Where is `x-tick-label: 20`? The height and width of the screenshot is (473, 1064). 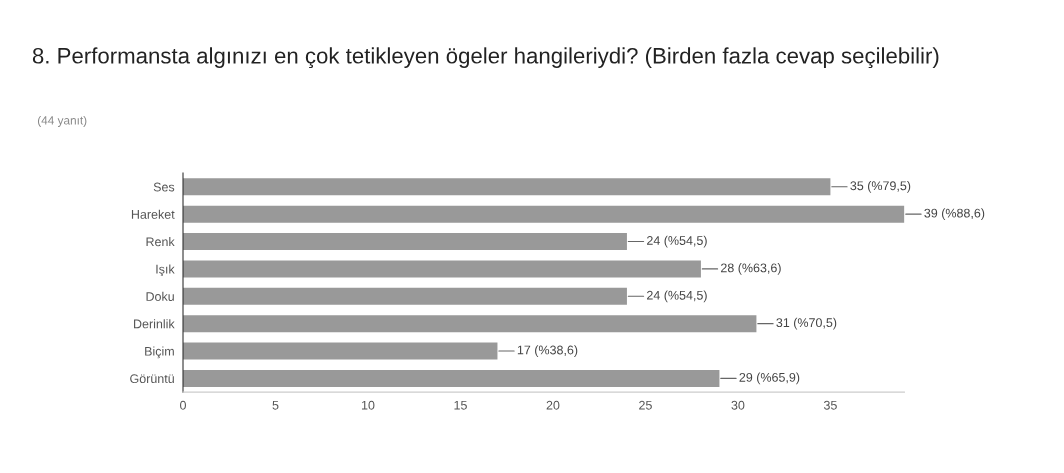
x-tick-label: 20 is located at coordinates (553, 405).